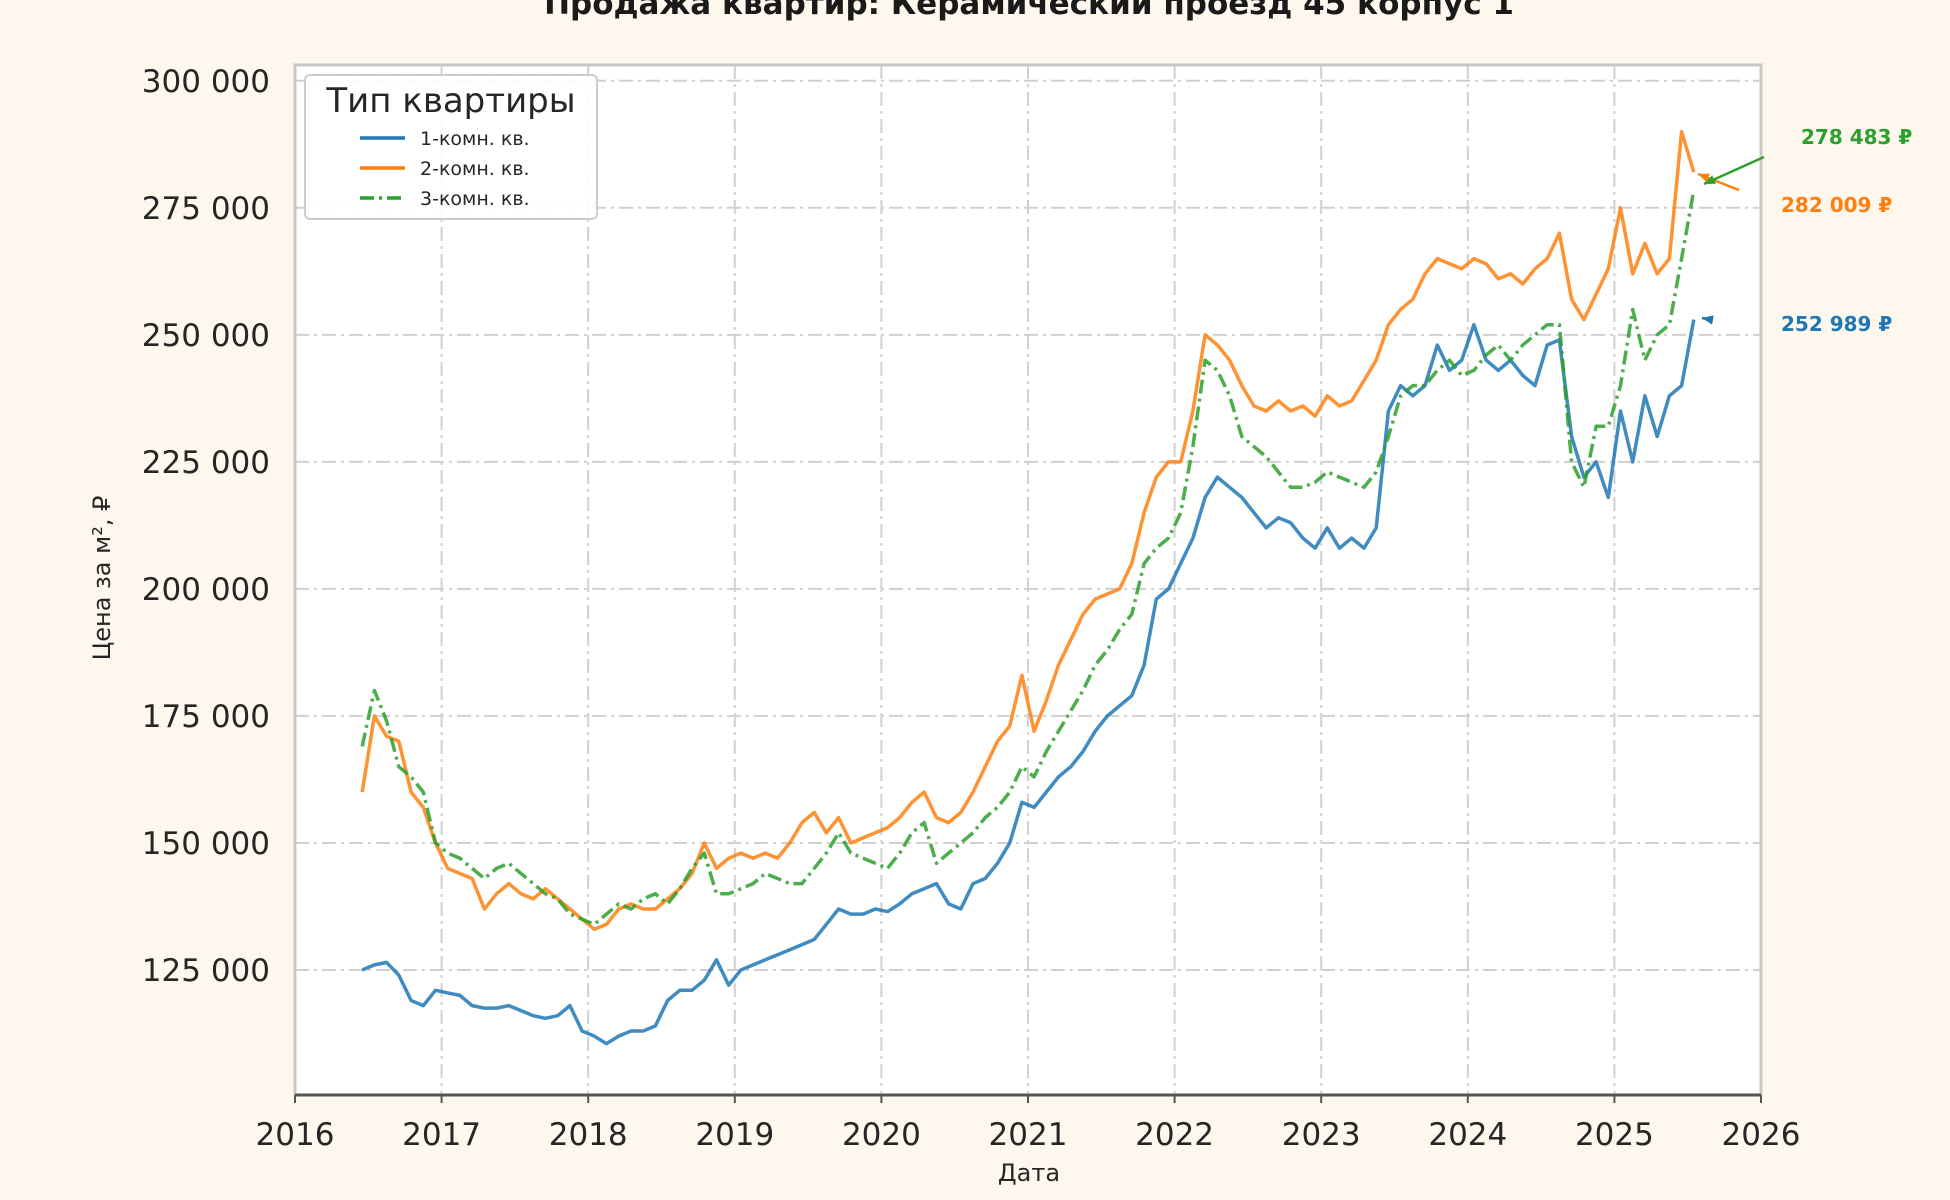  I want to click on legend-label: 2-комн. кв., so click(475, 169).